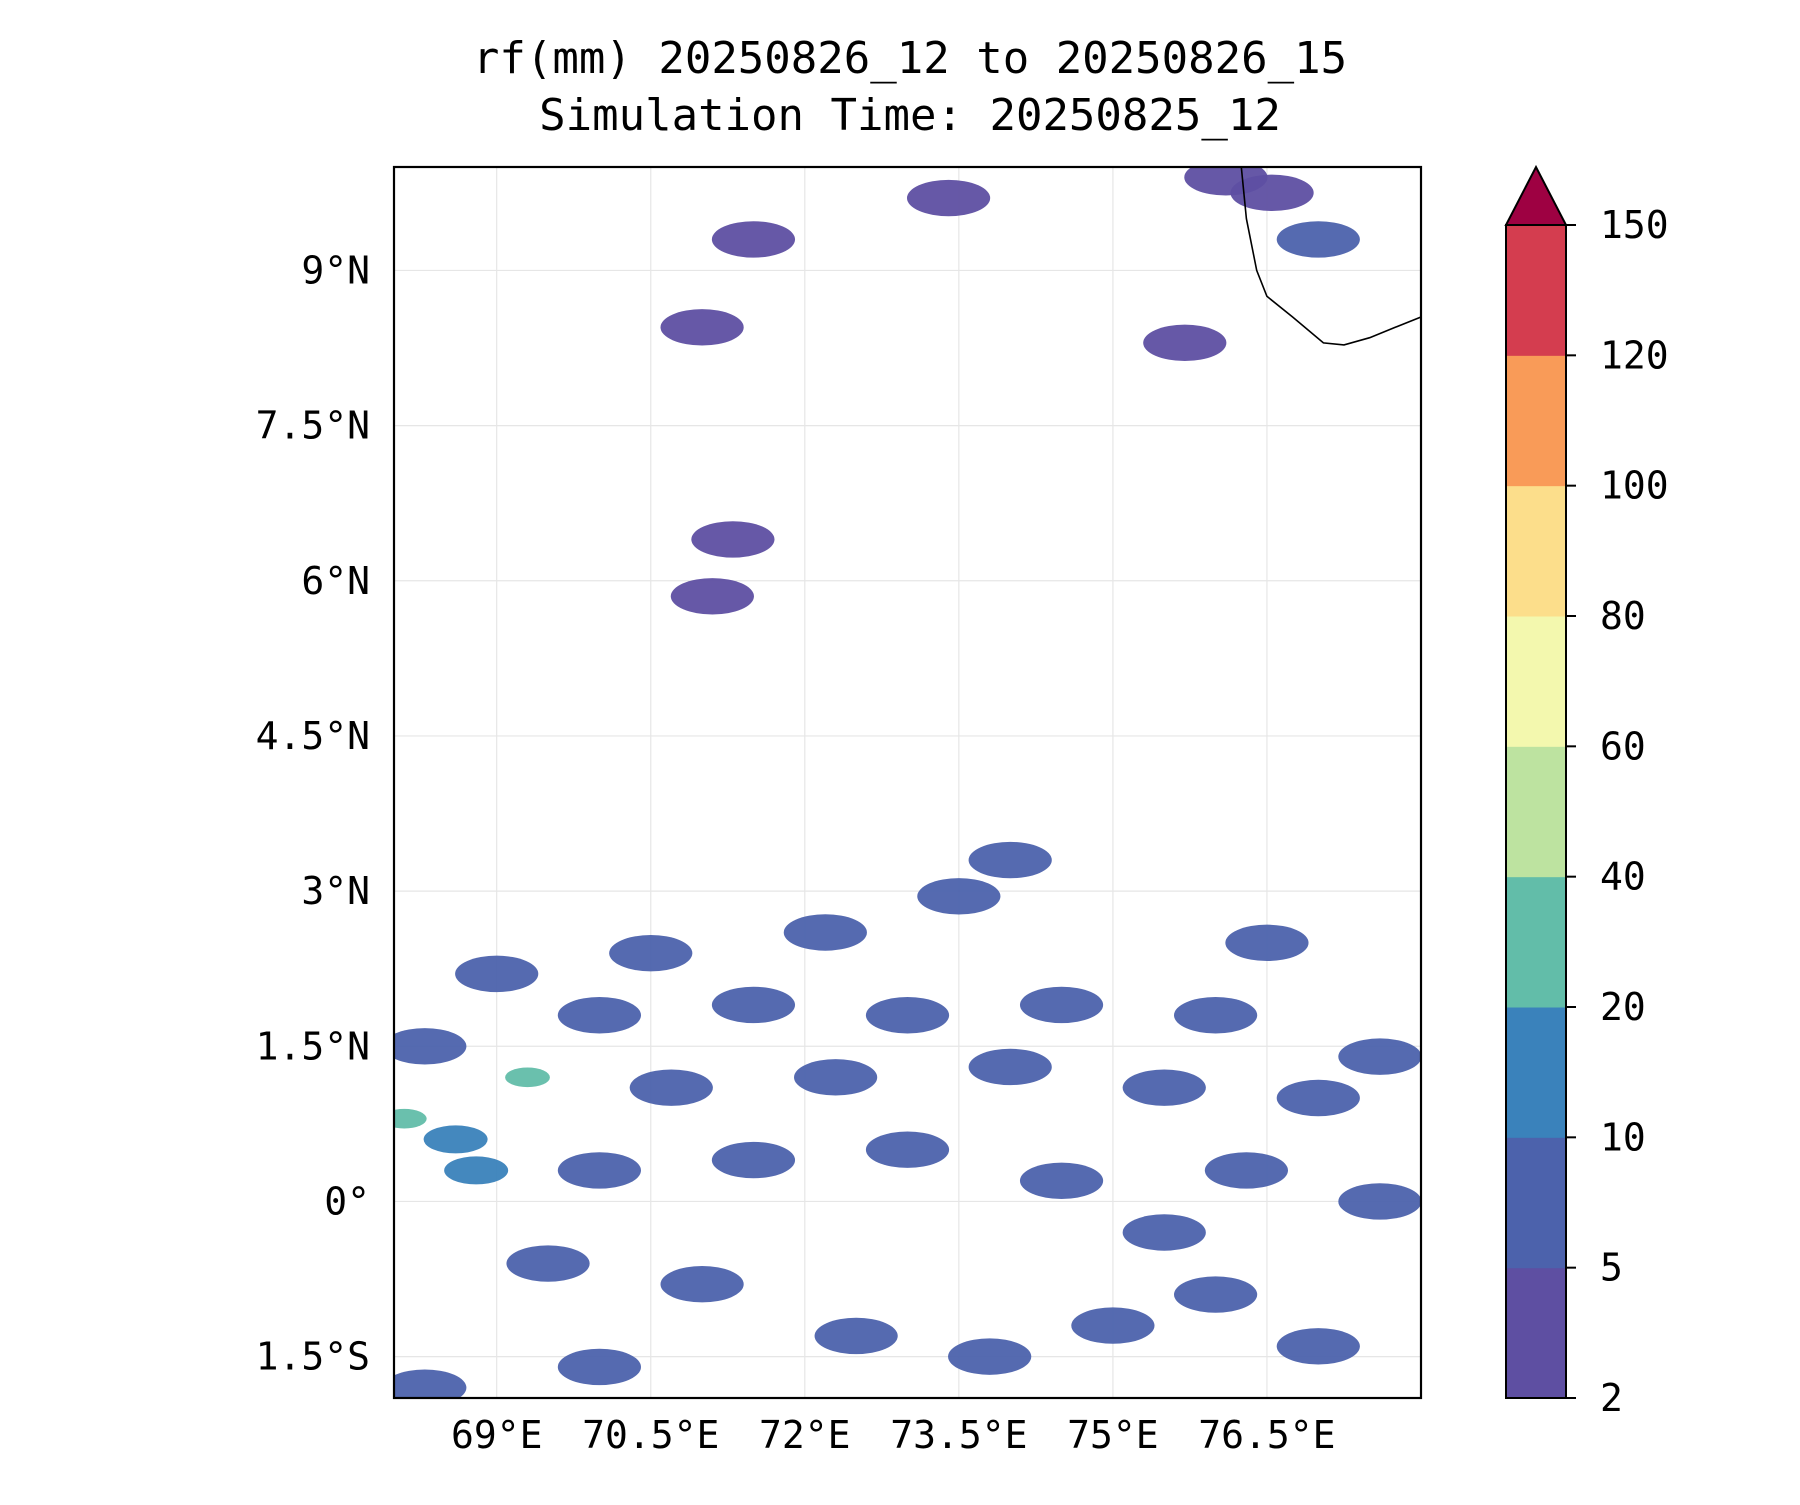 This screenshot has width=1800, height=1505. Describe the element at coordinates (313, 736) in the screenshot. I see `y-tick-label: 4.5°N` at that location.